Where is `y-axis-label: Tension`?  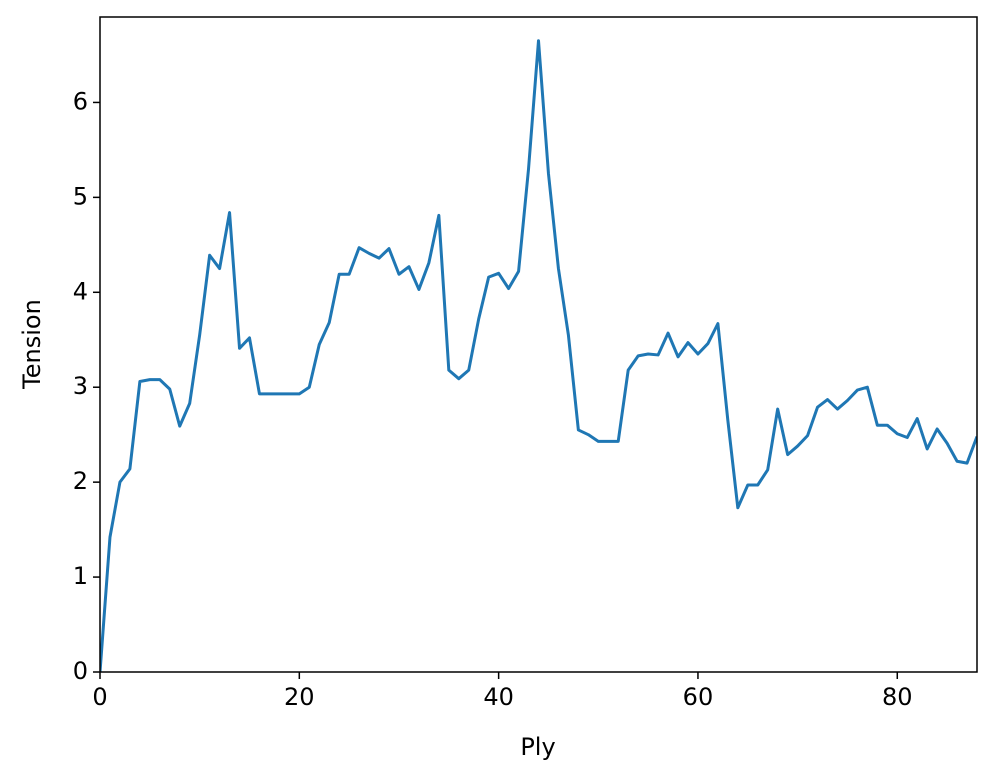 y-axis-label: Tension is located at coordinates (32, 344).